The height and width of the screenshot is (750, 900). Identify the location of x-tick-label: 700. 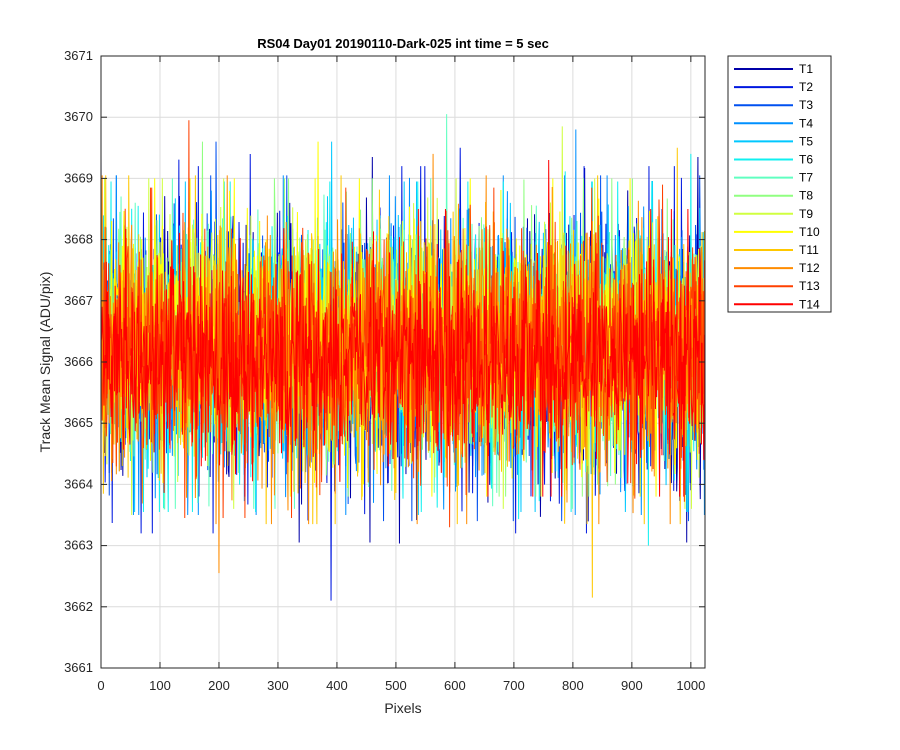
(514, 685).